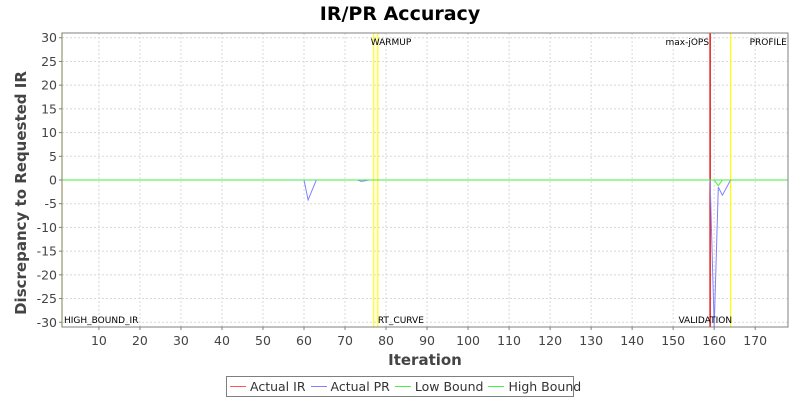 This screenshot has width=800, height=400. What do you see at coordinates (47, 227) in the screenshot?
I see `y-tick-label: -10` at bounding box center [47, 227].